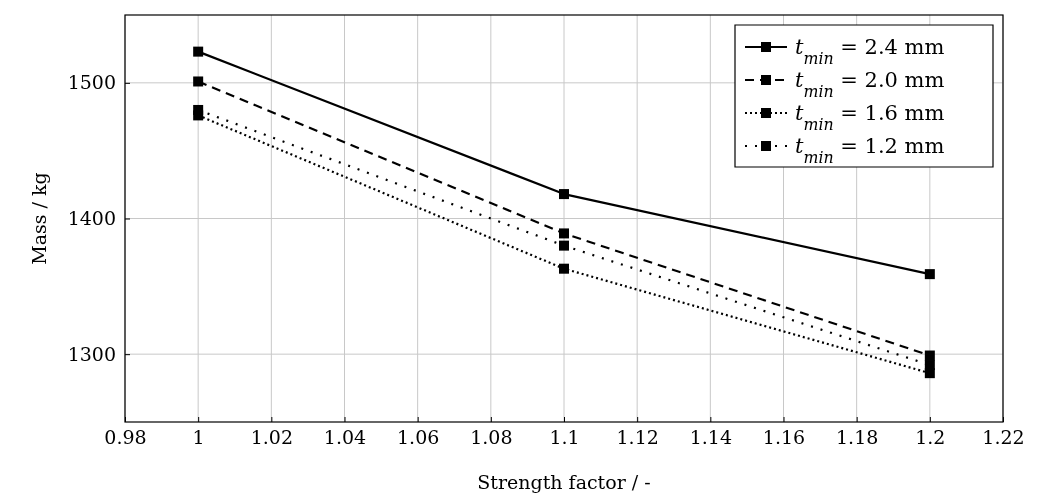 The height and width of the screenshot is (495, 1037). What do you see at coordinates (271, 437) in the screenshot?
I see `x-tick-label: 1.02` at bounding box center [271, 437].